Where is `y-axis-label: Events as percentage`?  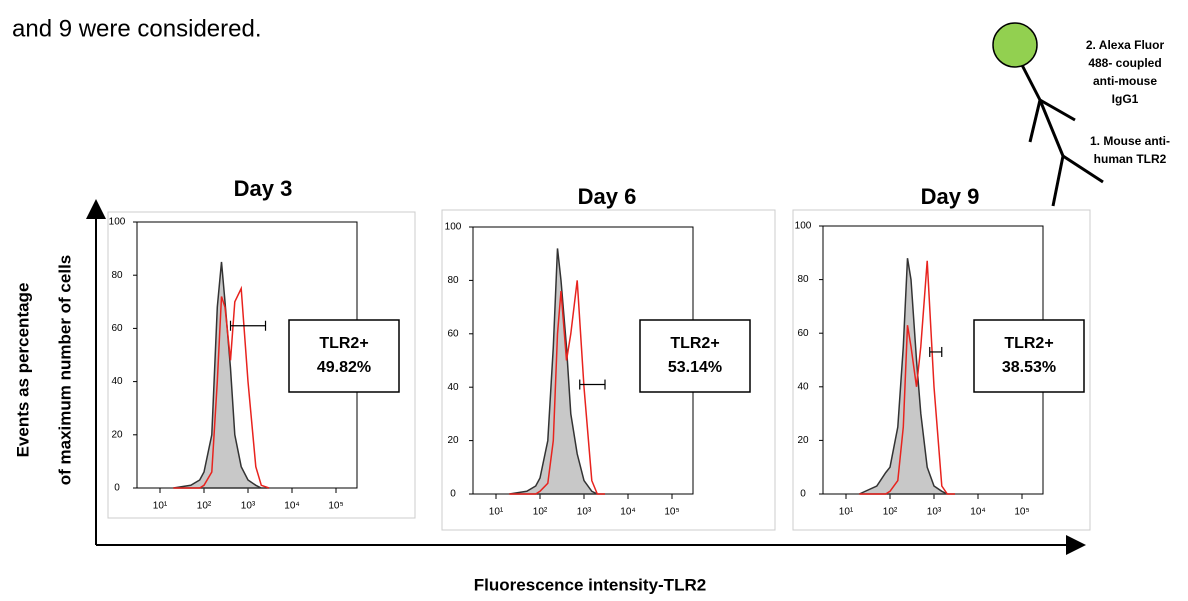 y-axis-label: Events as percentage is located at coordinates (22, 370).